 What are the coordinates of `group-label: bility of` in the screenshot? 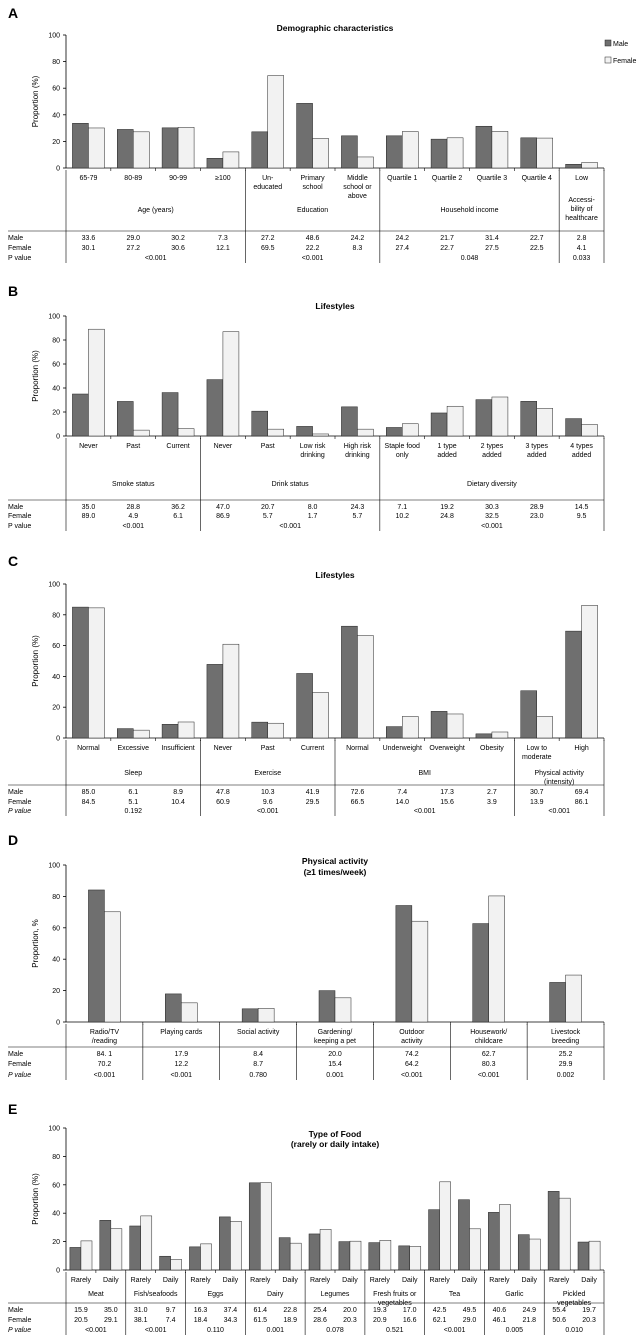 It's located at (582, 209).